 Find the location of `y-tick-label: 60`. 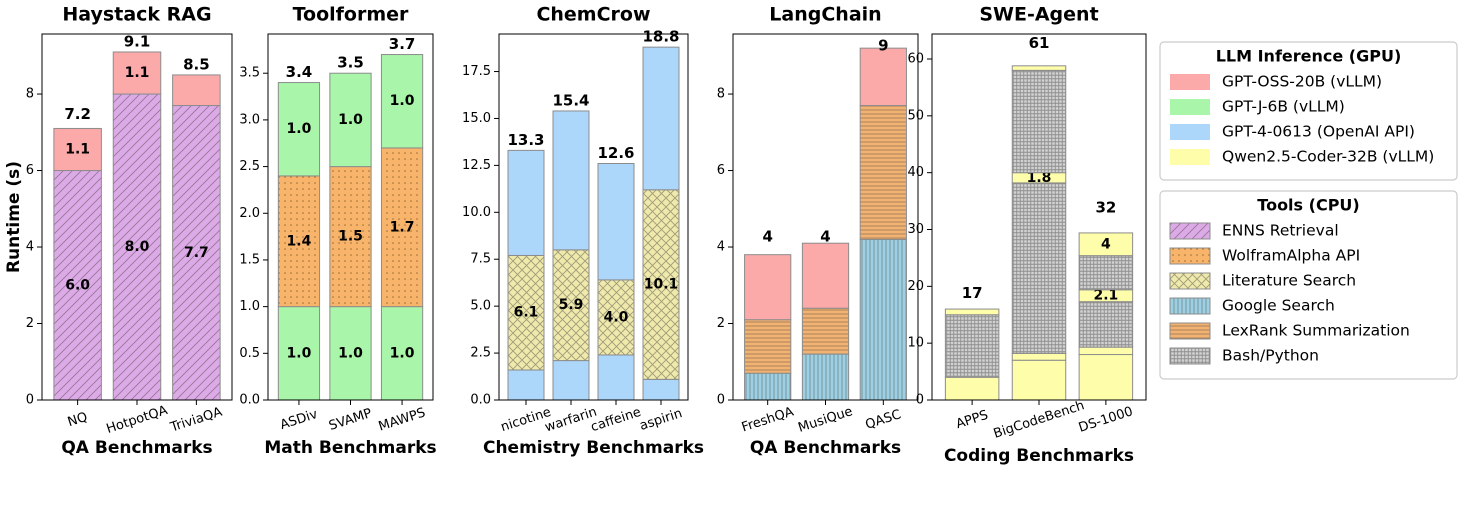

y-tick-label: 60 is located at coordinates (915, 59).